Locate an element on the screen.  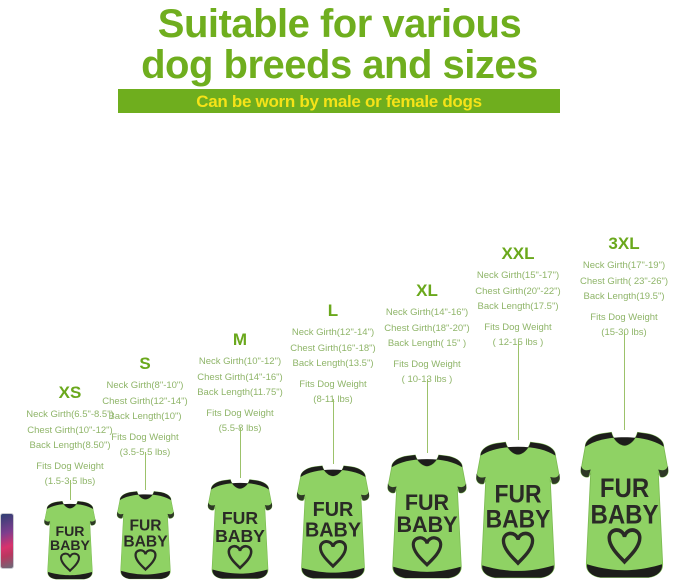
spec-back-length: Back Length(19.5") is located at coordinates (624, 297).